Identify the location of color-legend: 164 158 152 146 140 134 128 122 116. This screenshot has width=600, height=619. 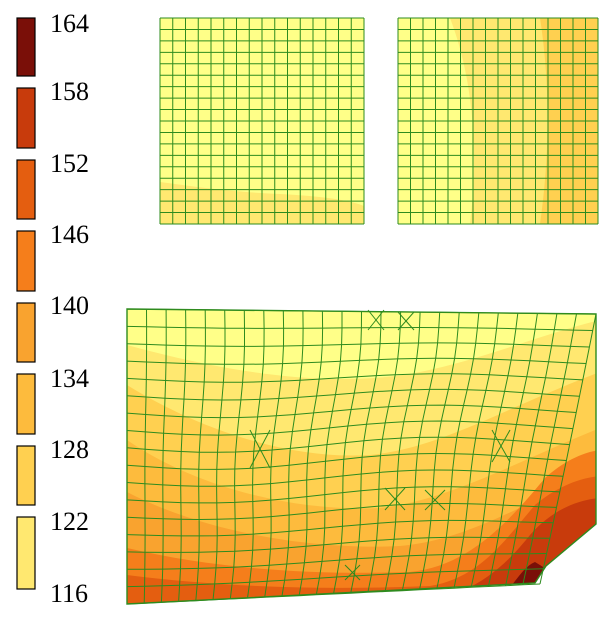
(52, 308).